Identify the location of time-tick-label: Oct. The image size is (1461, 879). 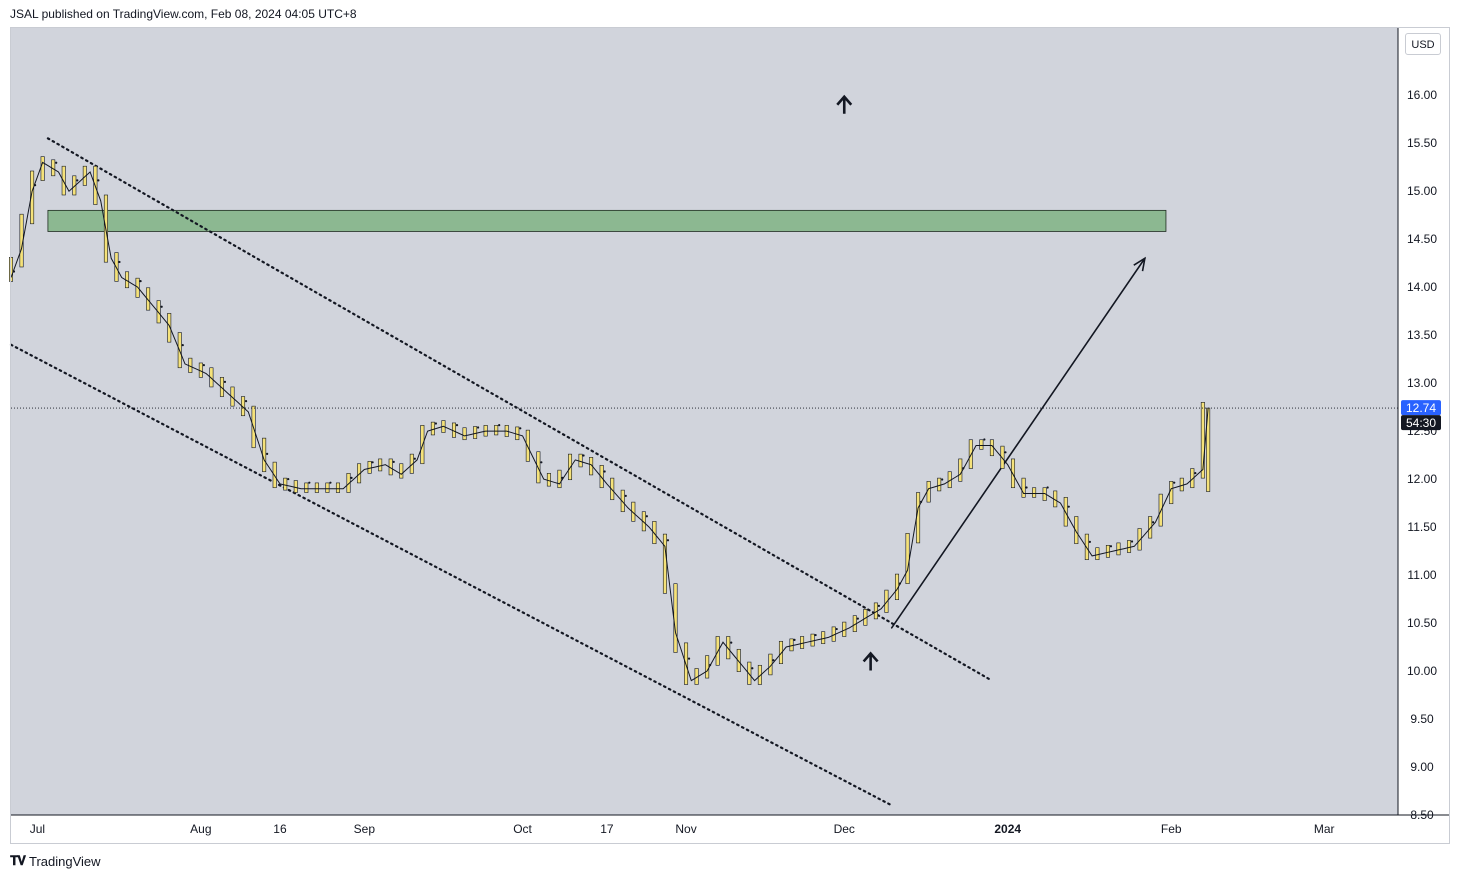
(522, 829).